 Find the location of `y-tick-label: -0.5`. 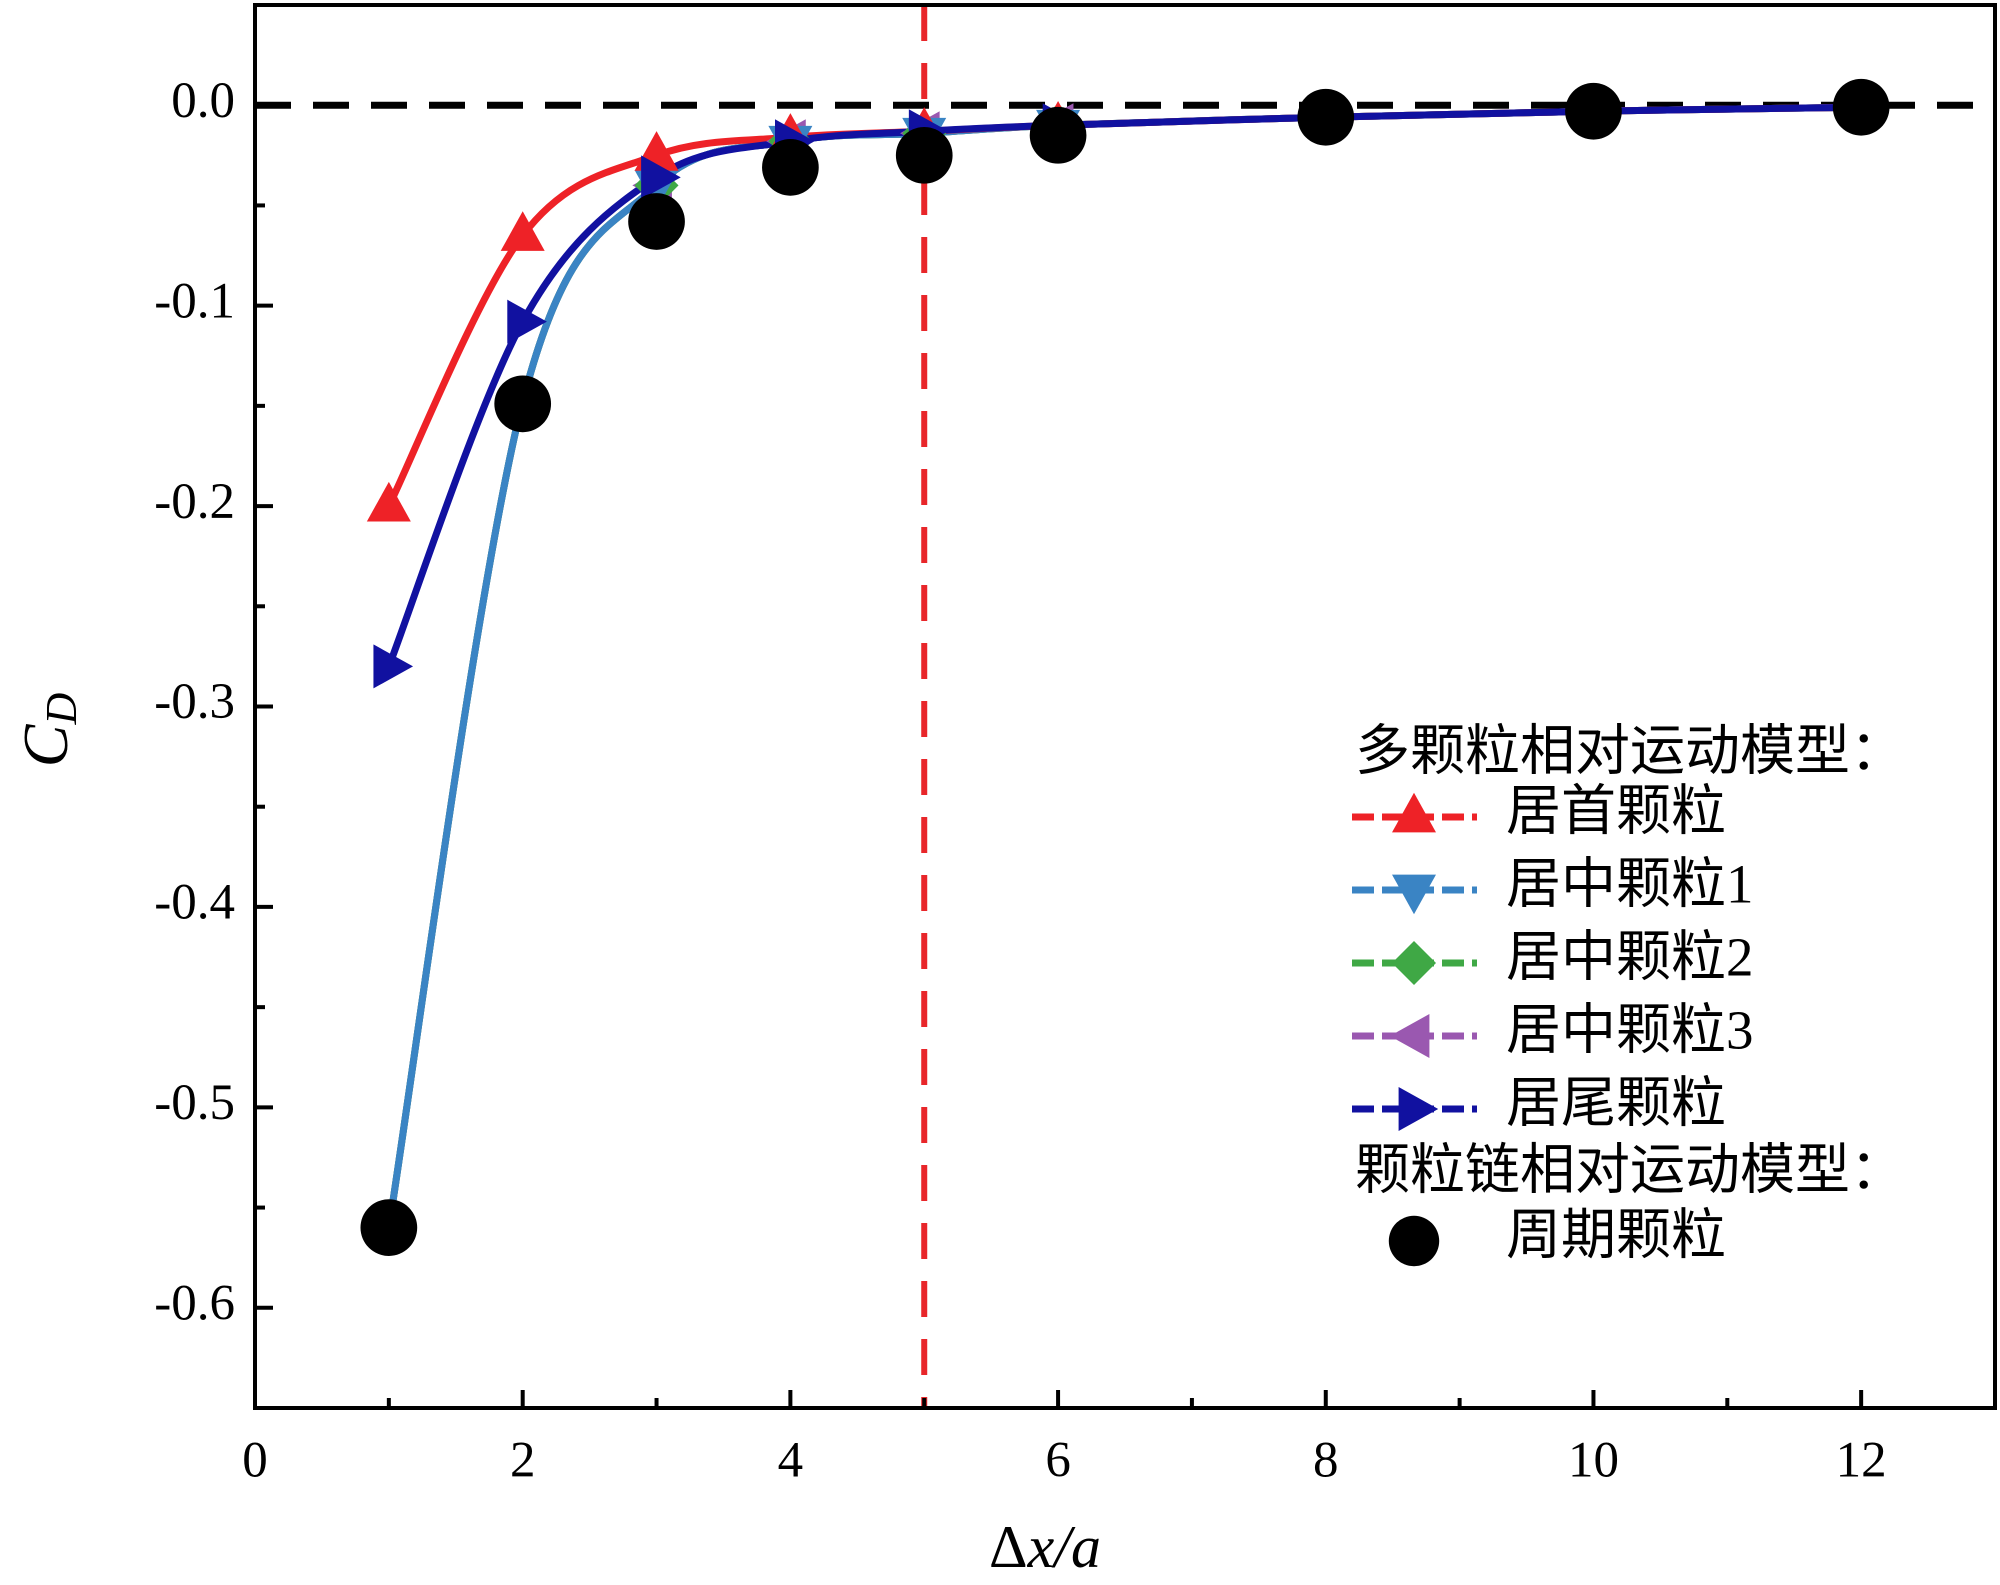

y-tick-label: -0.5 is located at coordinates (194, 1103).